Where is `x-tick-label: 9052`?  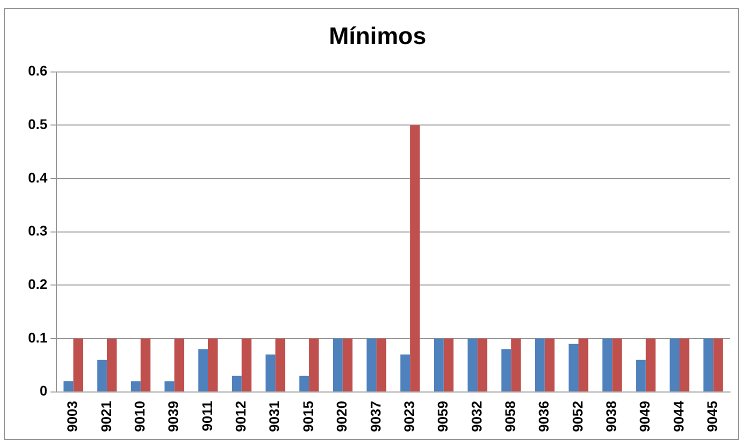 x-tick-label: 9052 is located at coordinates (577, 416).